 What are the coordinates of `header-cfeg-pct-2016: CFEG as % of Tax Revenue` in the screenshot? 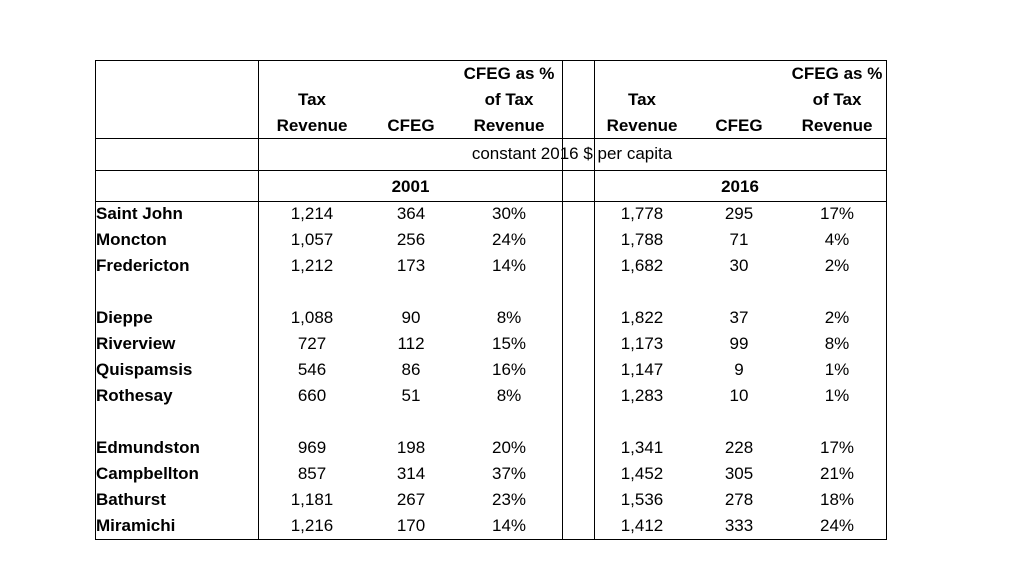 It's located at (837, 99).